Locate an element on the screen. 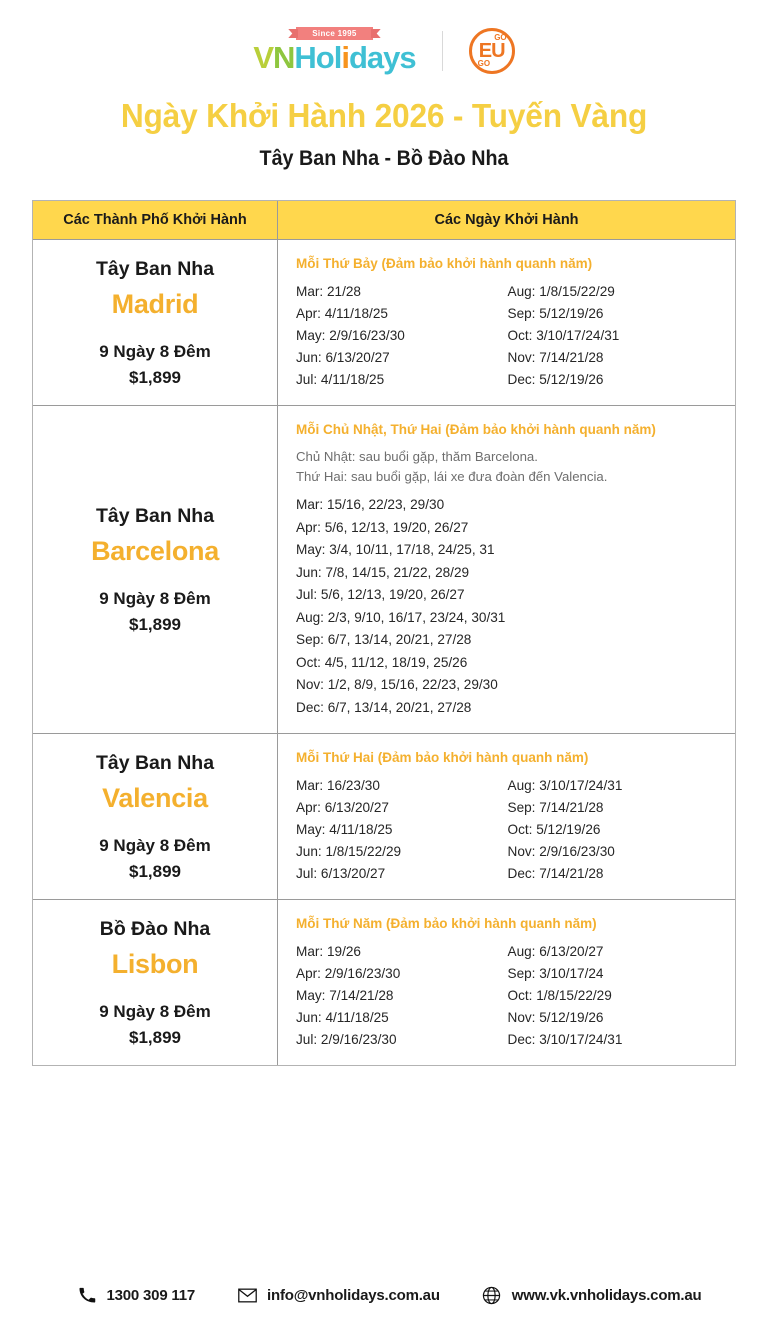 The image size is (768, 1329). date-line: Jul: 2/9/16/23/30 is located at coordinates (346, 1039).